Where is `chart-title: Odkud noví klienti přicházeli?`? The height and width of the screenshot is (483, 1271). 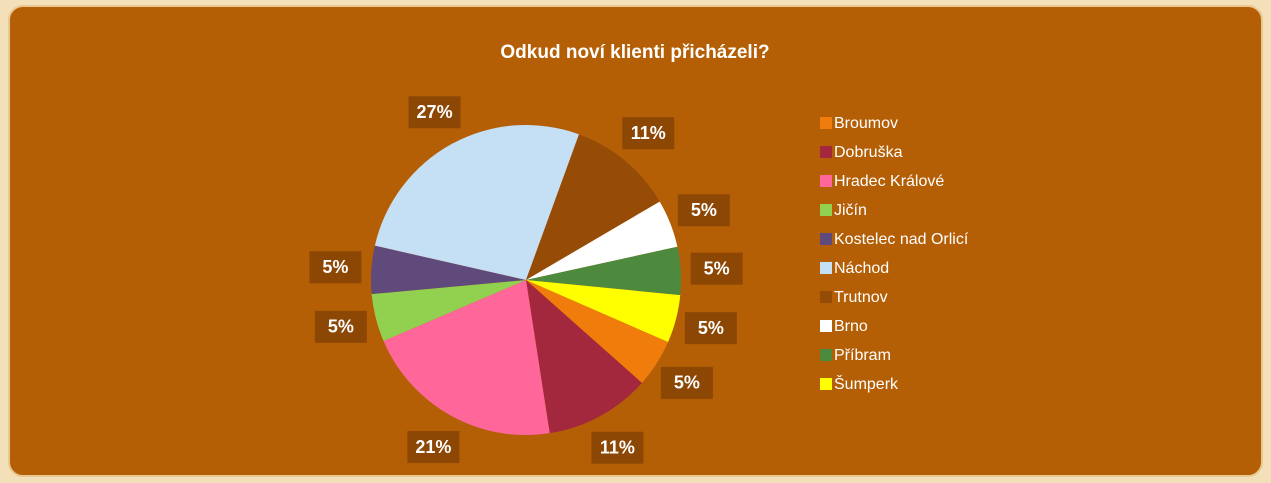
chart-title: Odkud noví klienti přicházeli? is located at coordinates (634, 52).